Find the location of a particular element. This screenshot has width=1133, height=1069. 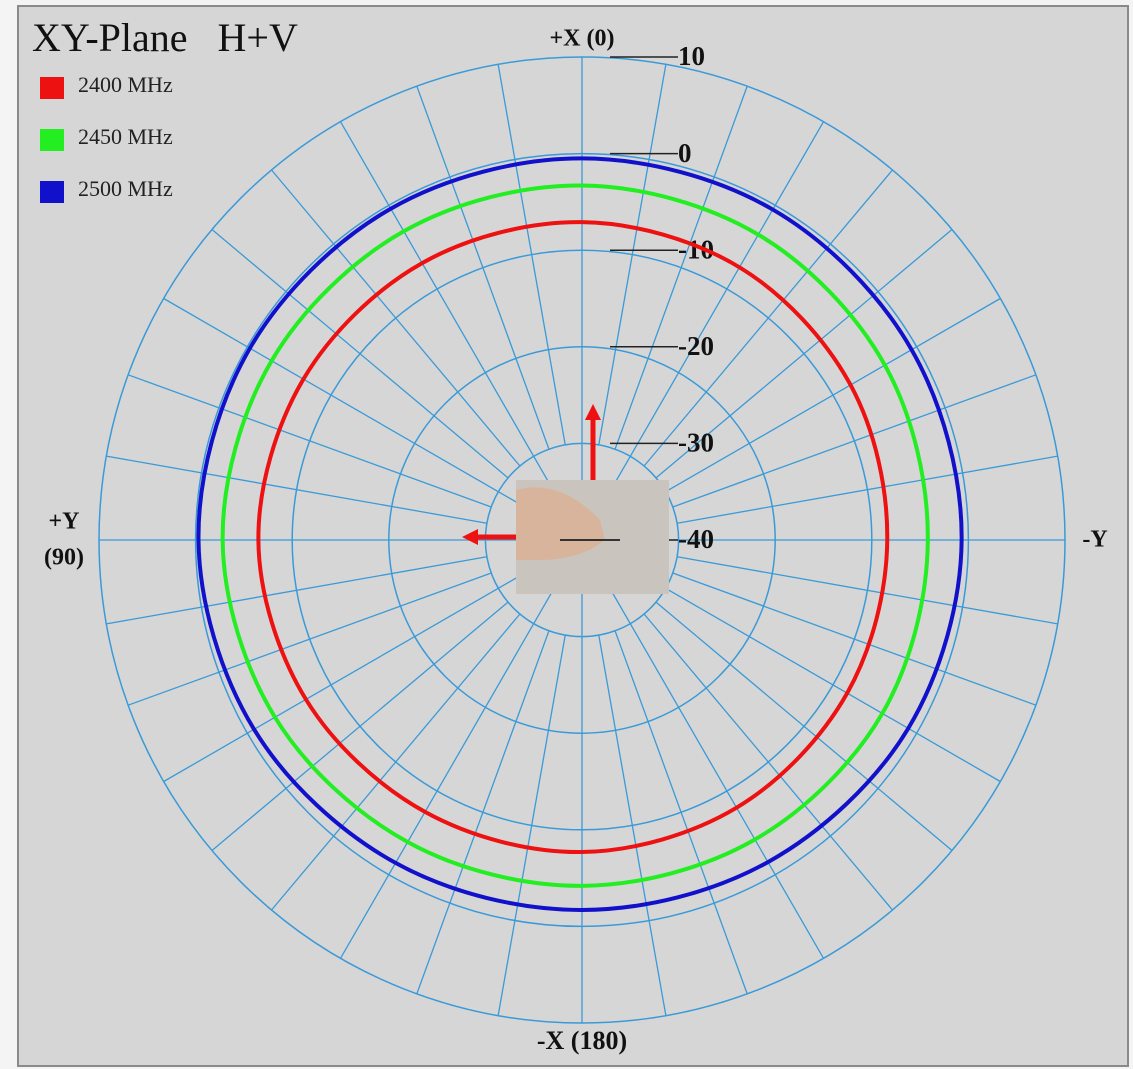

direction-label: +X (0) is located at coordinates (582, 39).